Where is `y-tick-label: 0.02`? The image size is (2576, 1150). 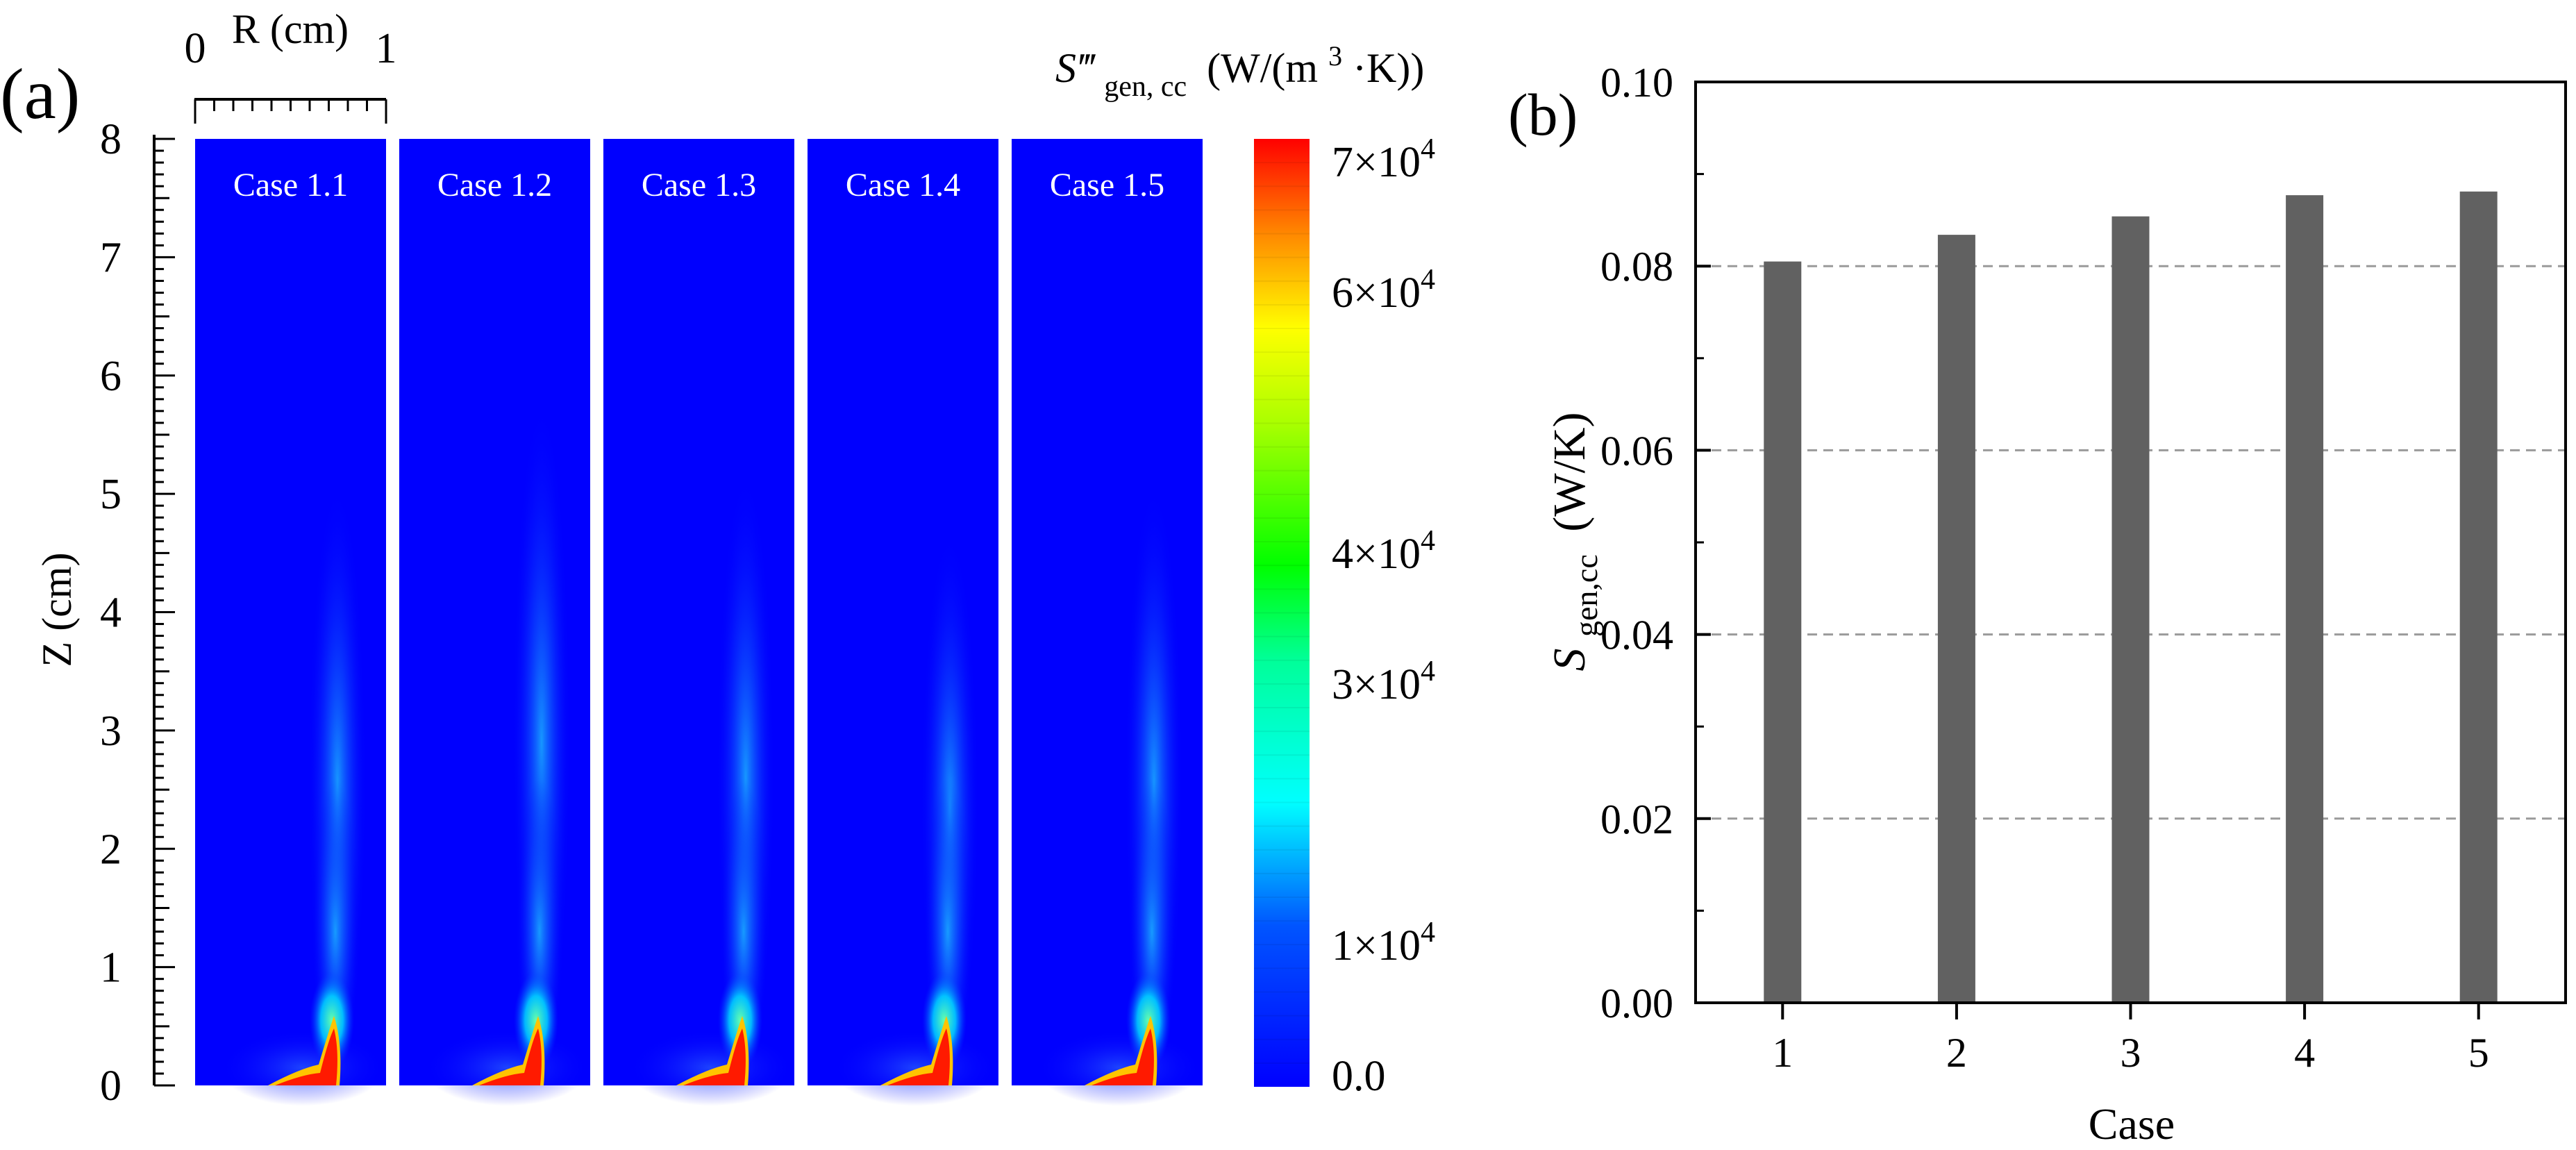 y-tick-label: 0.02 is located at coordinates (1636, 819).